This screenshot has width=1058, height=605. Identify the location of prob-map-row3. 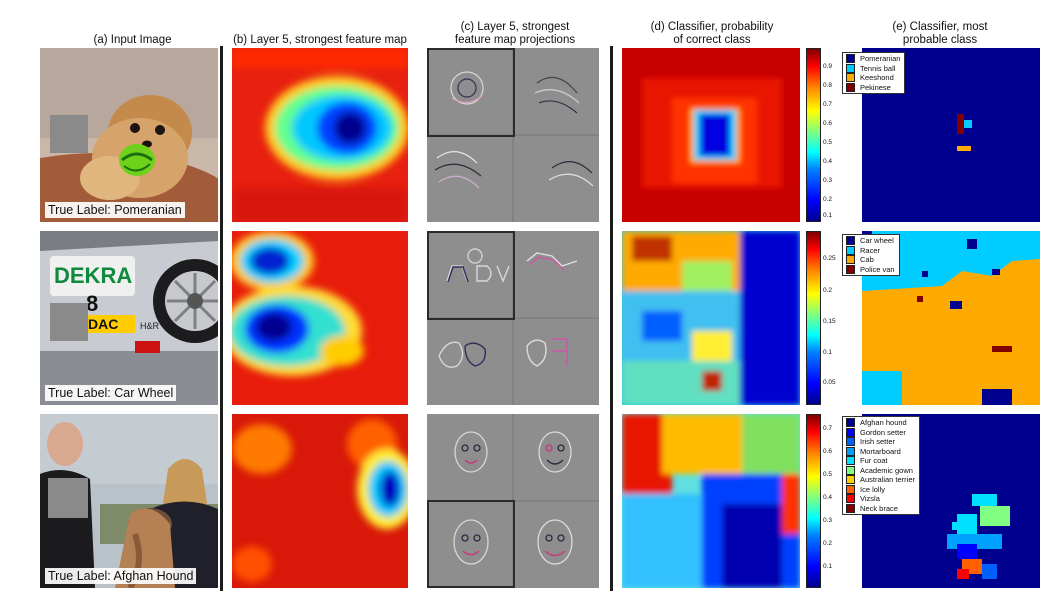
(711, 501).